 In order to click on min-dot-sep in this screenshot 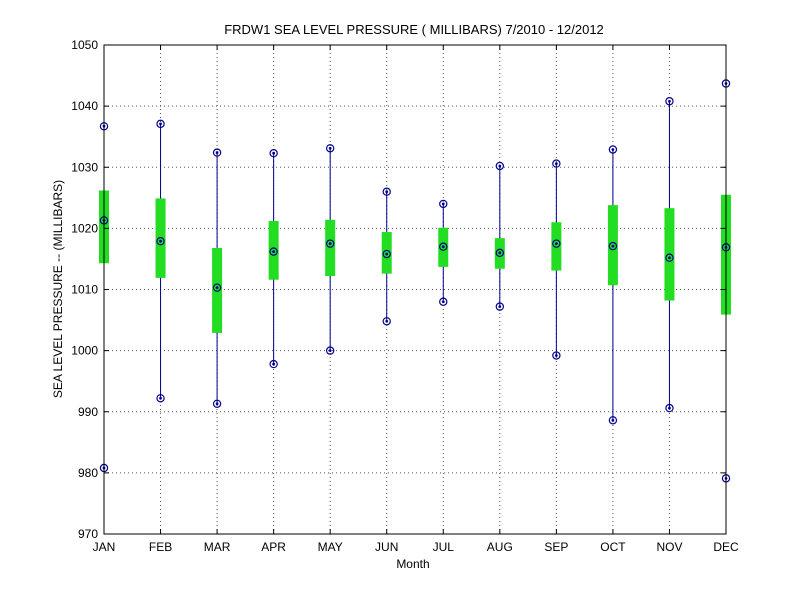, I will do `click(556, 355)`.